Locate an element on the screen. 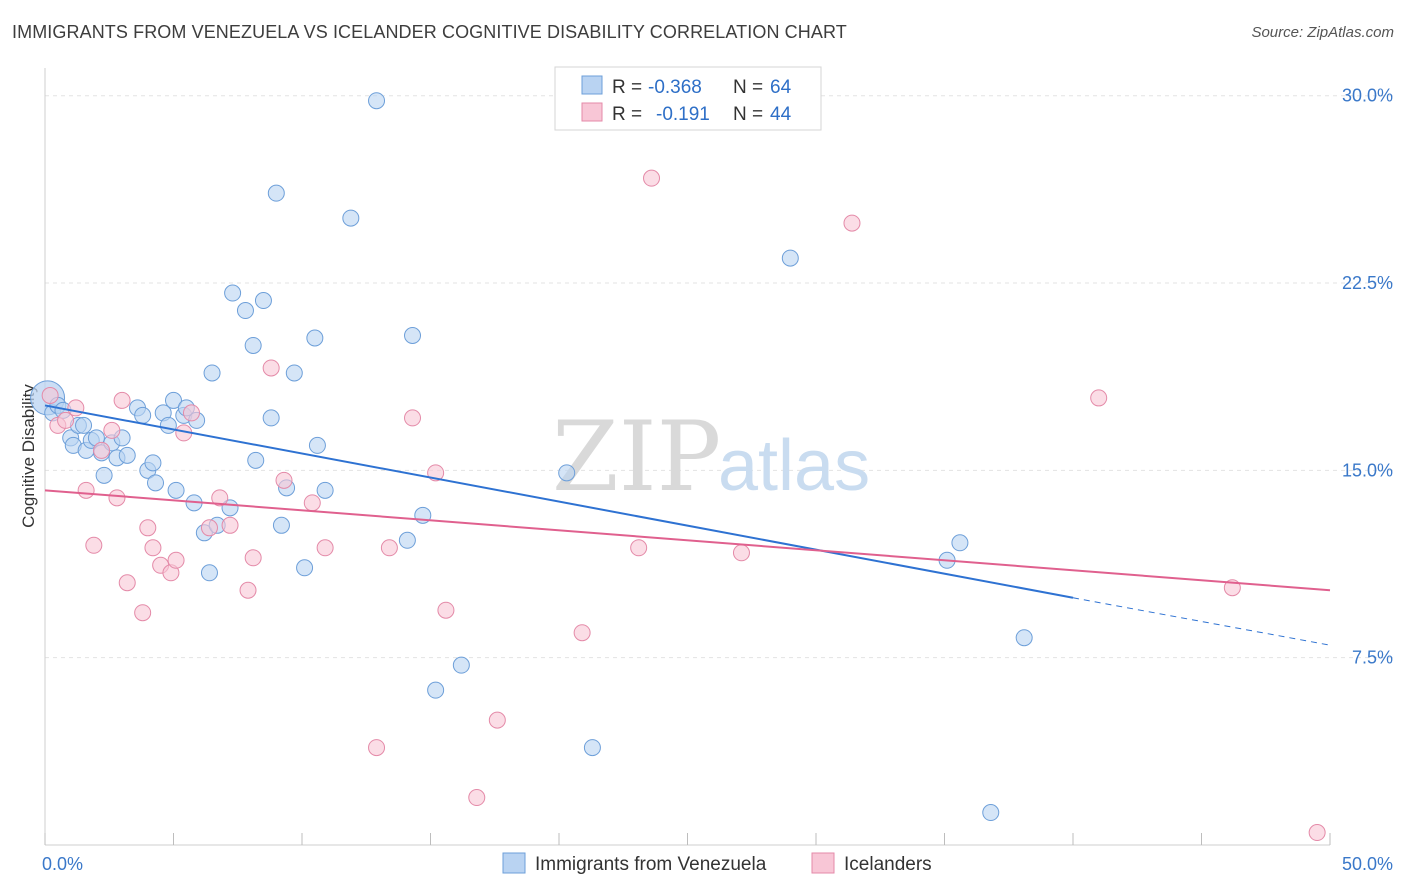  legend-n-label-2: N = is located at coordinates (748, 114).